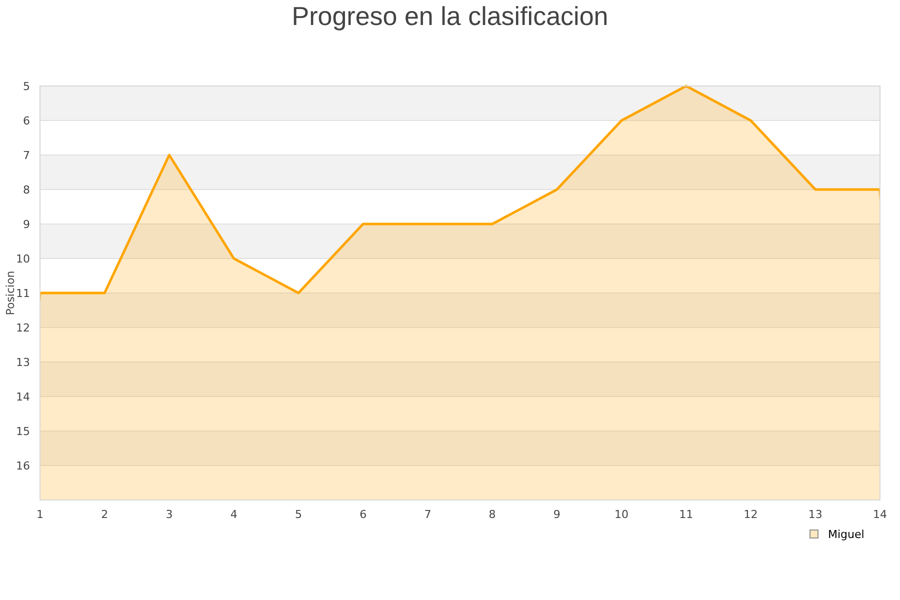  I want to click on x-tick-label: 11, so click(686, 514).